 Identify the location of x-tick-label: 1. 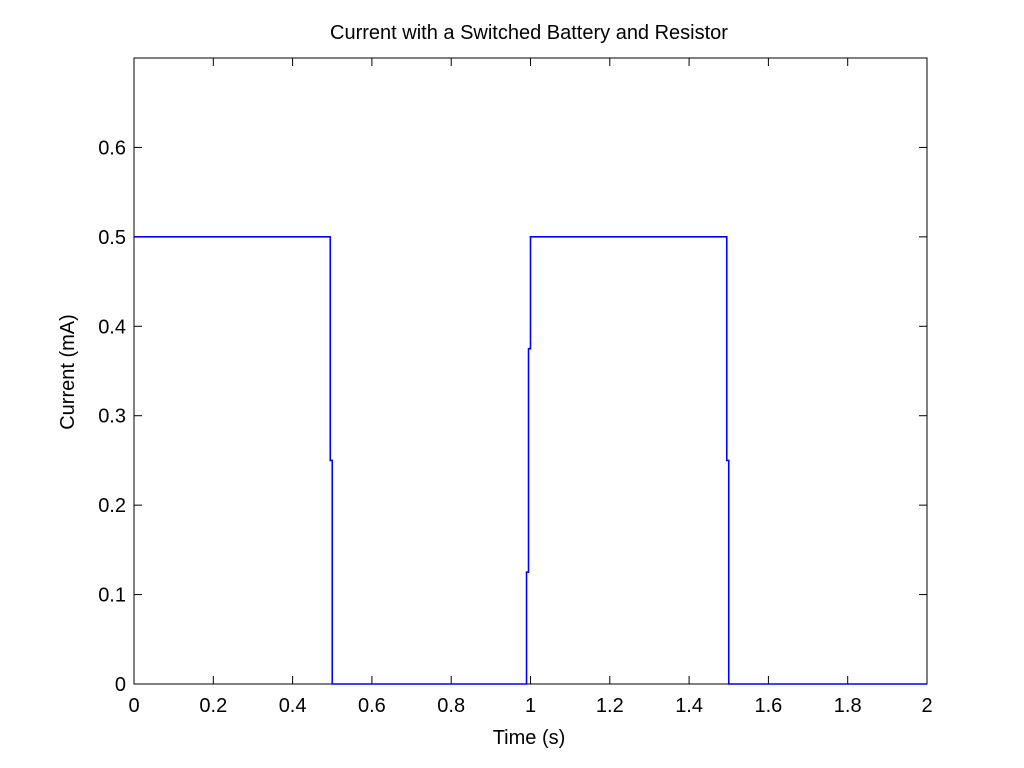
(530, 706).